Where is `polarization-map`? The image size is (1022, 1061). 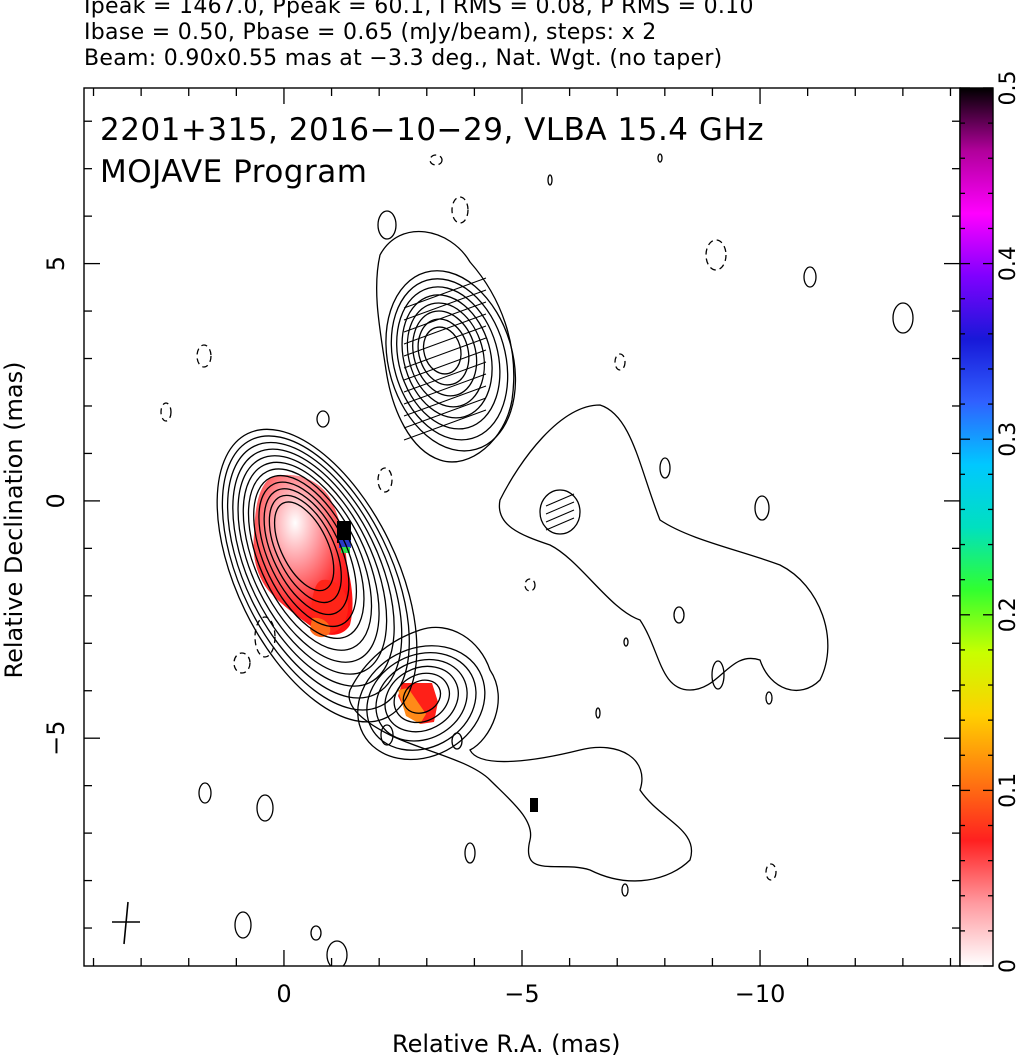 polarization-map is located at coordinates (395, 643).